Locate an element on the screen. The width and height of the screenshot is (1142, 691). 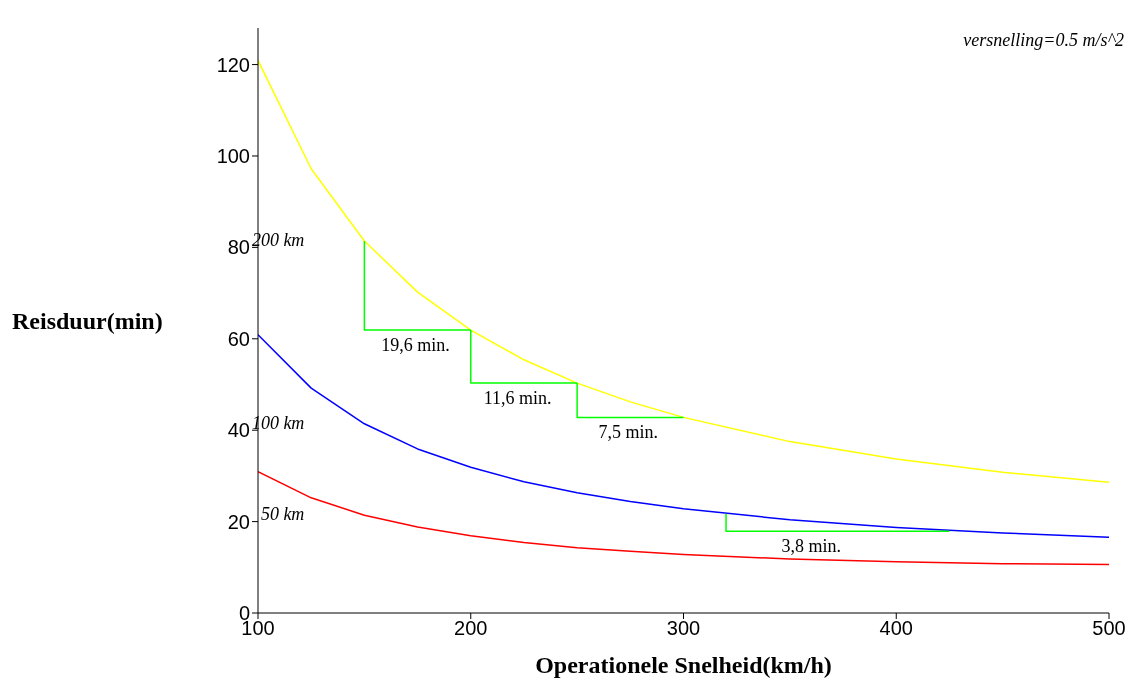
y-axis-title: Reisduur(min) is located at coordinates (87, 321).